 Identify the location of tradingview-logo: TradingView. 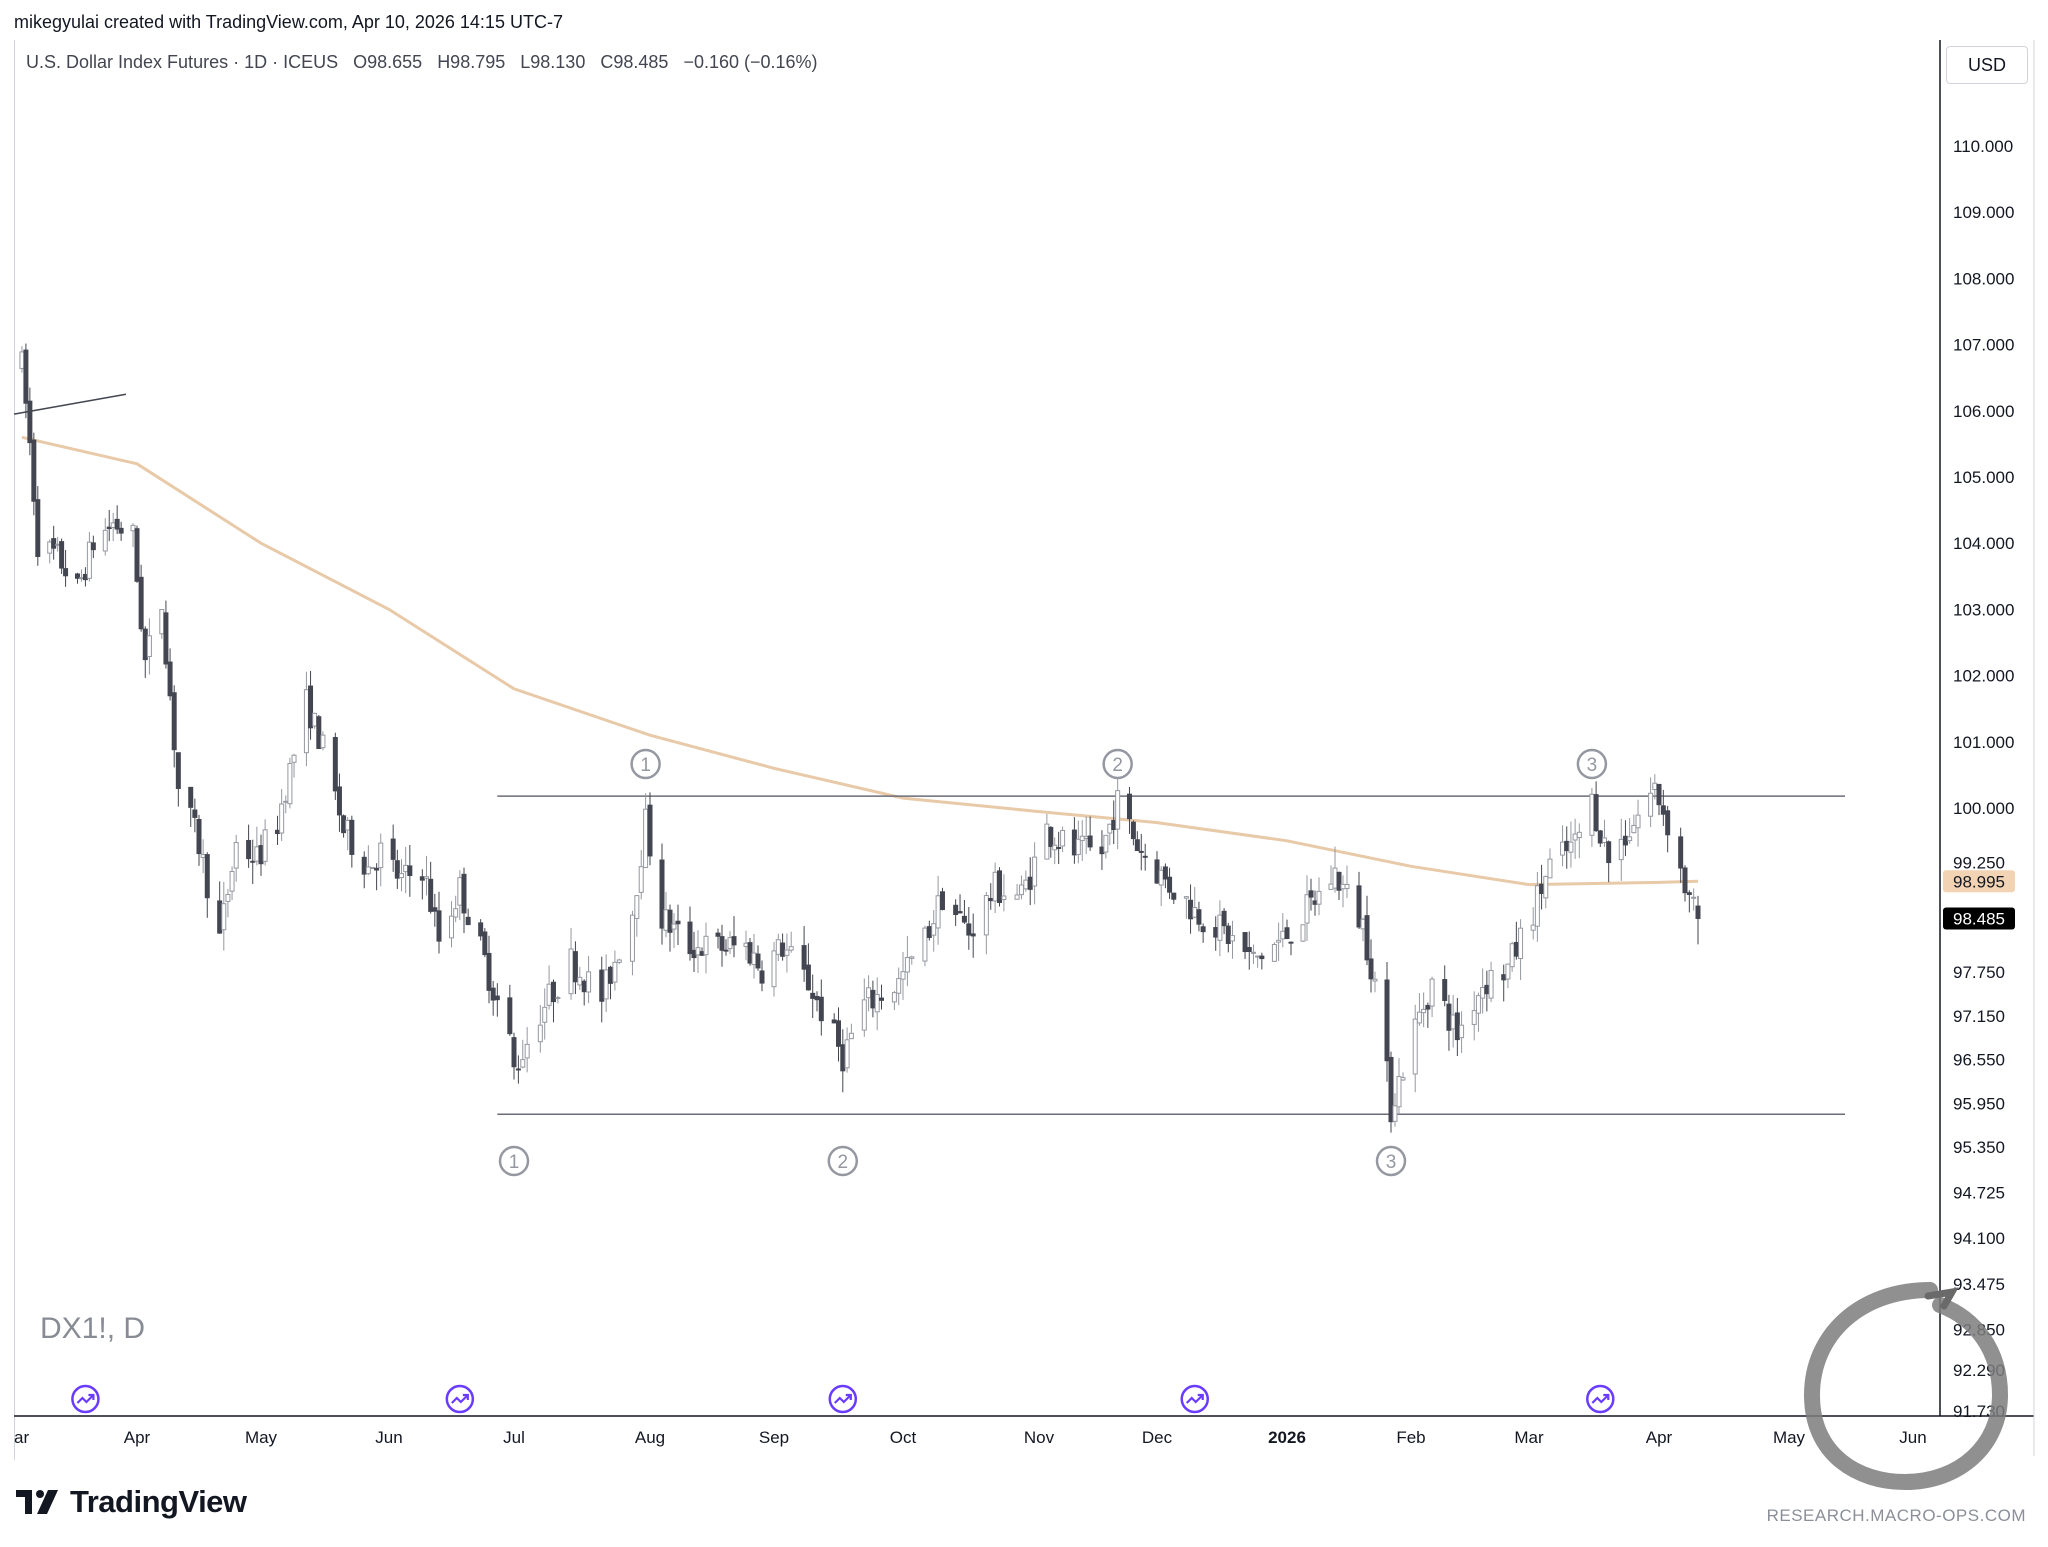
(131, 1502).